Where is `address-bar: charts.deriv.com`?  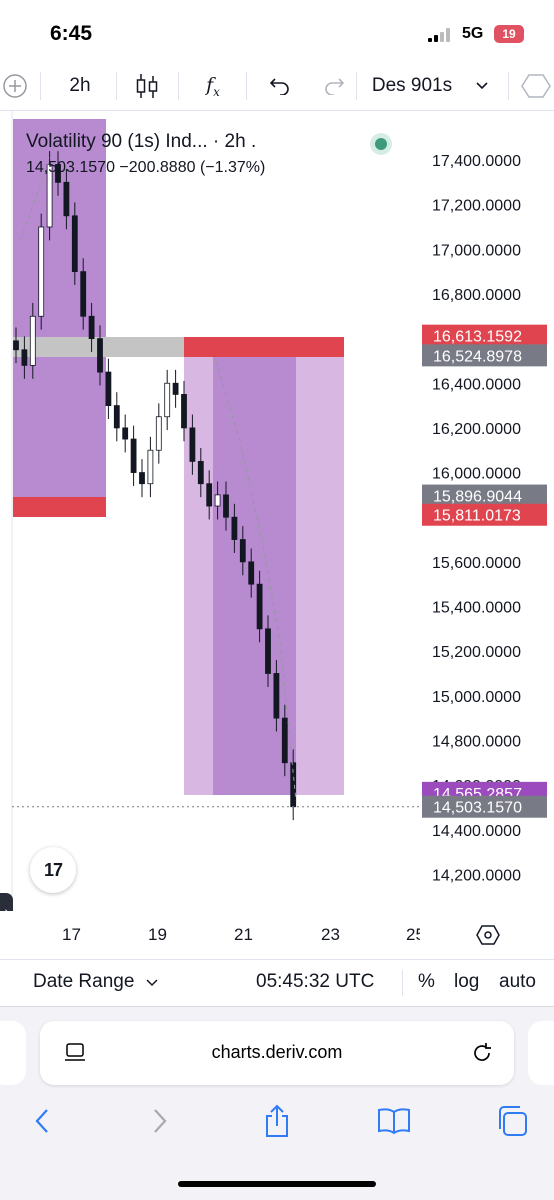 address-bar: charts.deriv.com is located at coordinates (277, 1053).